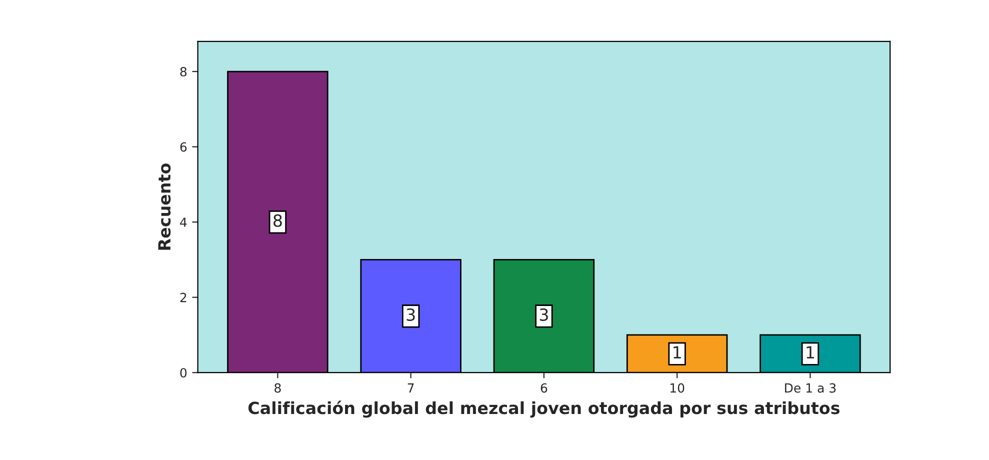 This screenshot has height=460, width=989. I want to click on x-tick-label: 7, so click(411, 388).